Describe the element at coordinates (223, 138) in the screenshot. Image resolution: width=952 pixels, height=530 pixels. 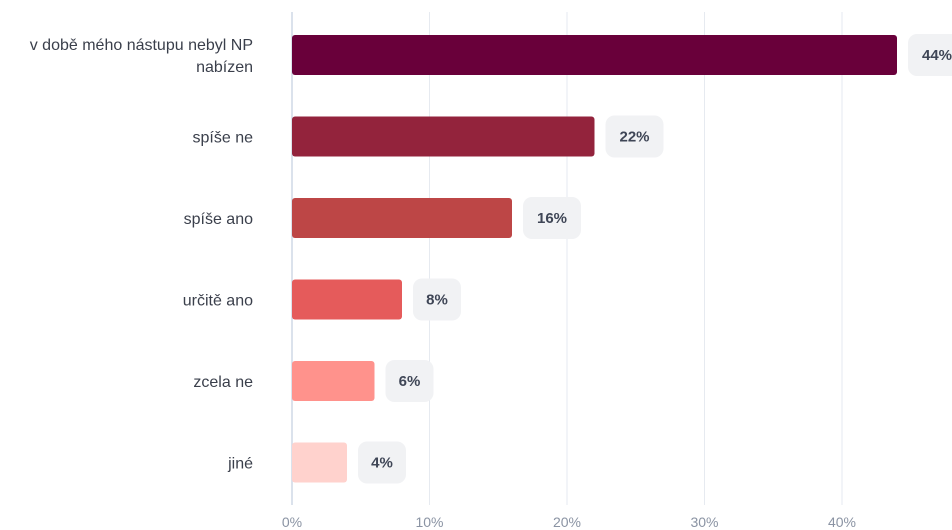
I see `category-label-1: spíše ne` at that location.